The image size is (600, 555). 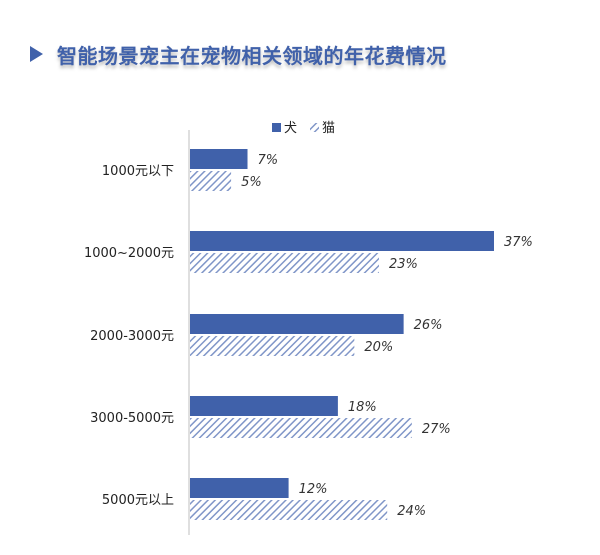 I want to click on title-triangle-icon, so click(x=36, y=54).